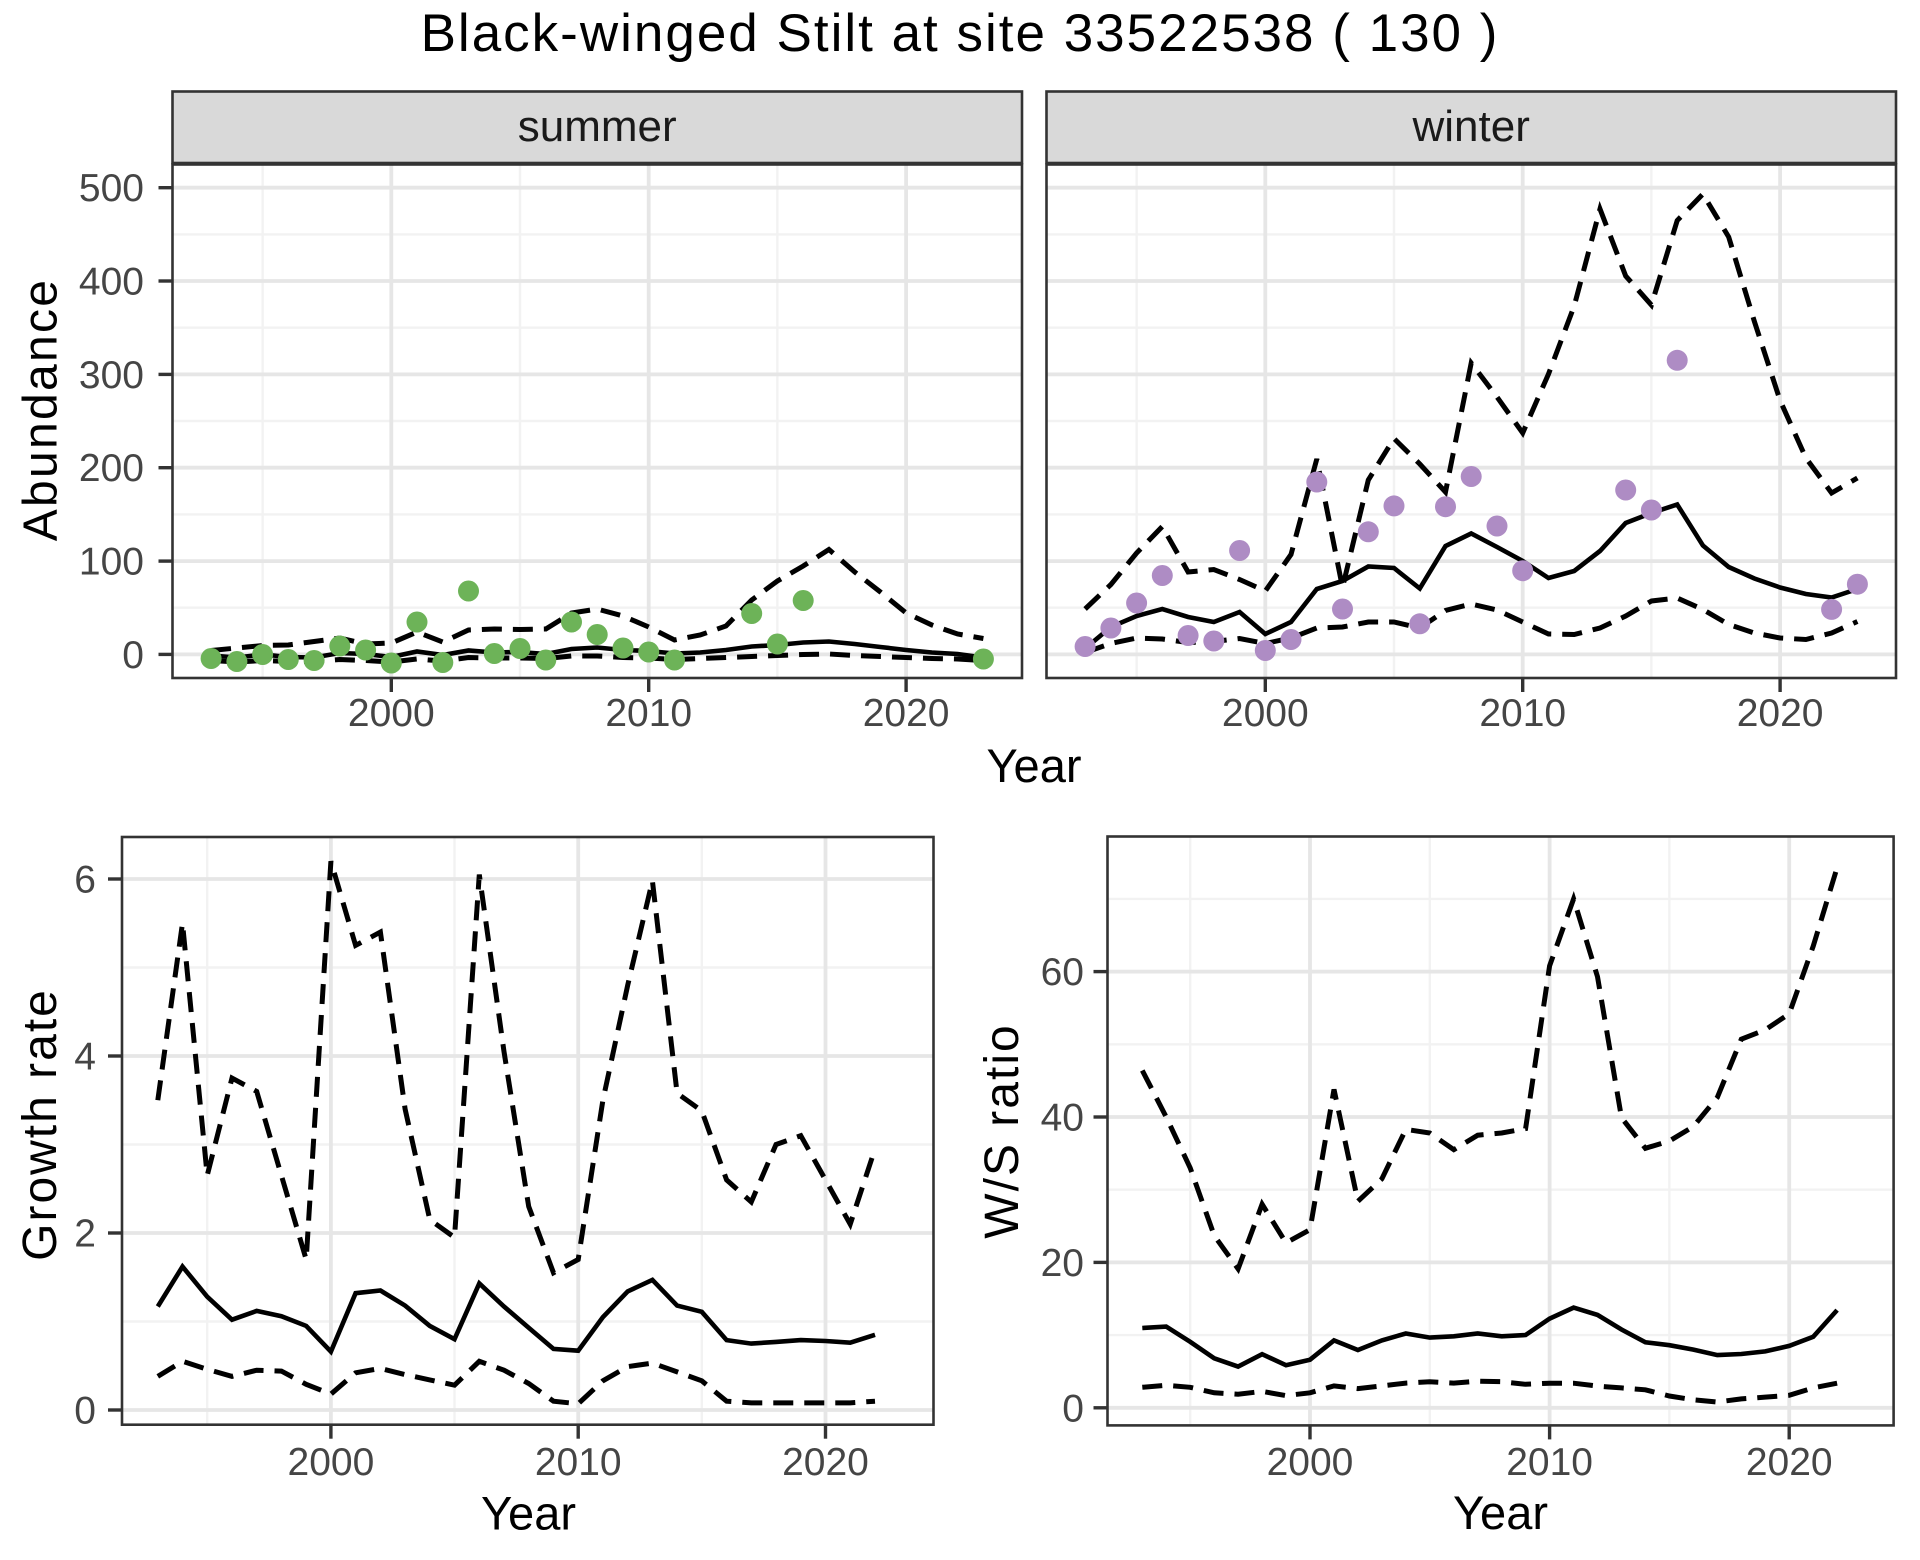 This screenshot has width=1920, height=1560. Describe the element at coordinates (1062, 972) in the screenshot. I see `svg-text: 60` at that location.